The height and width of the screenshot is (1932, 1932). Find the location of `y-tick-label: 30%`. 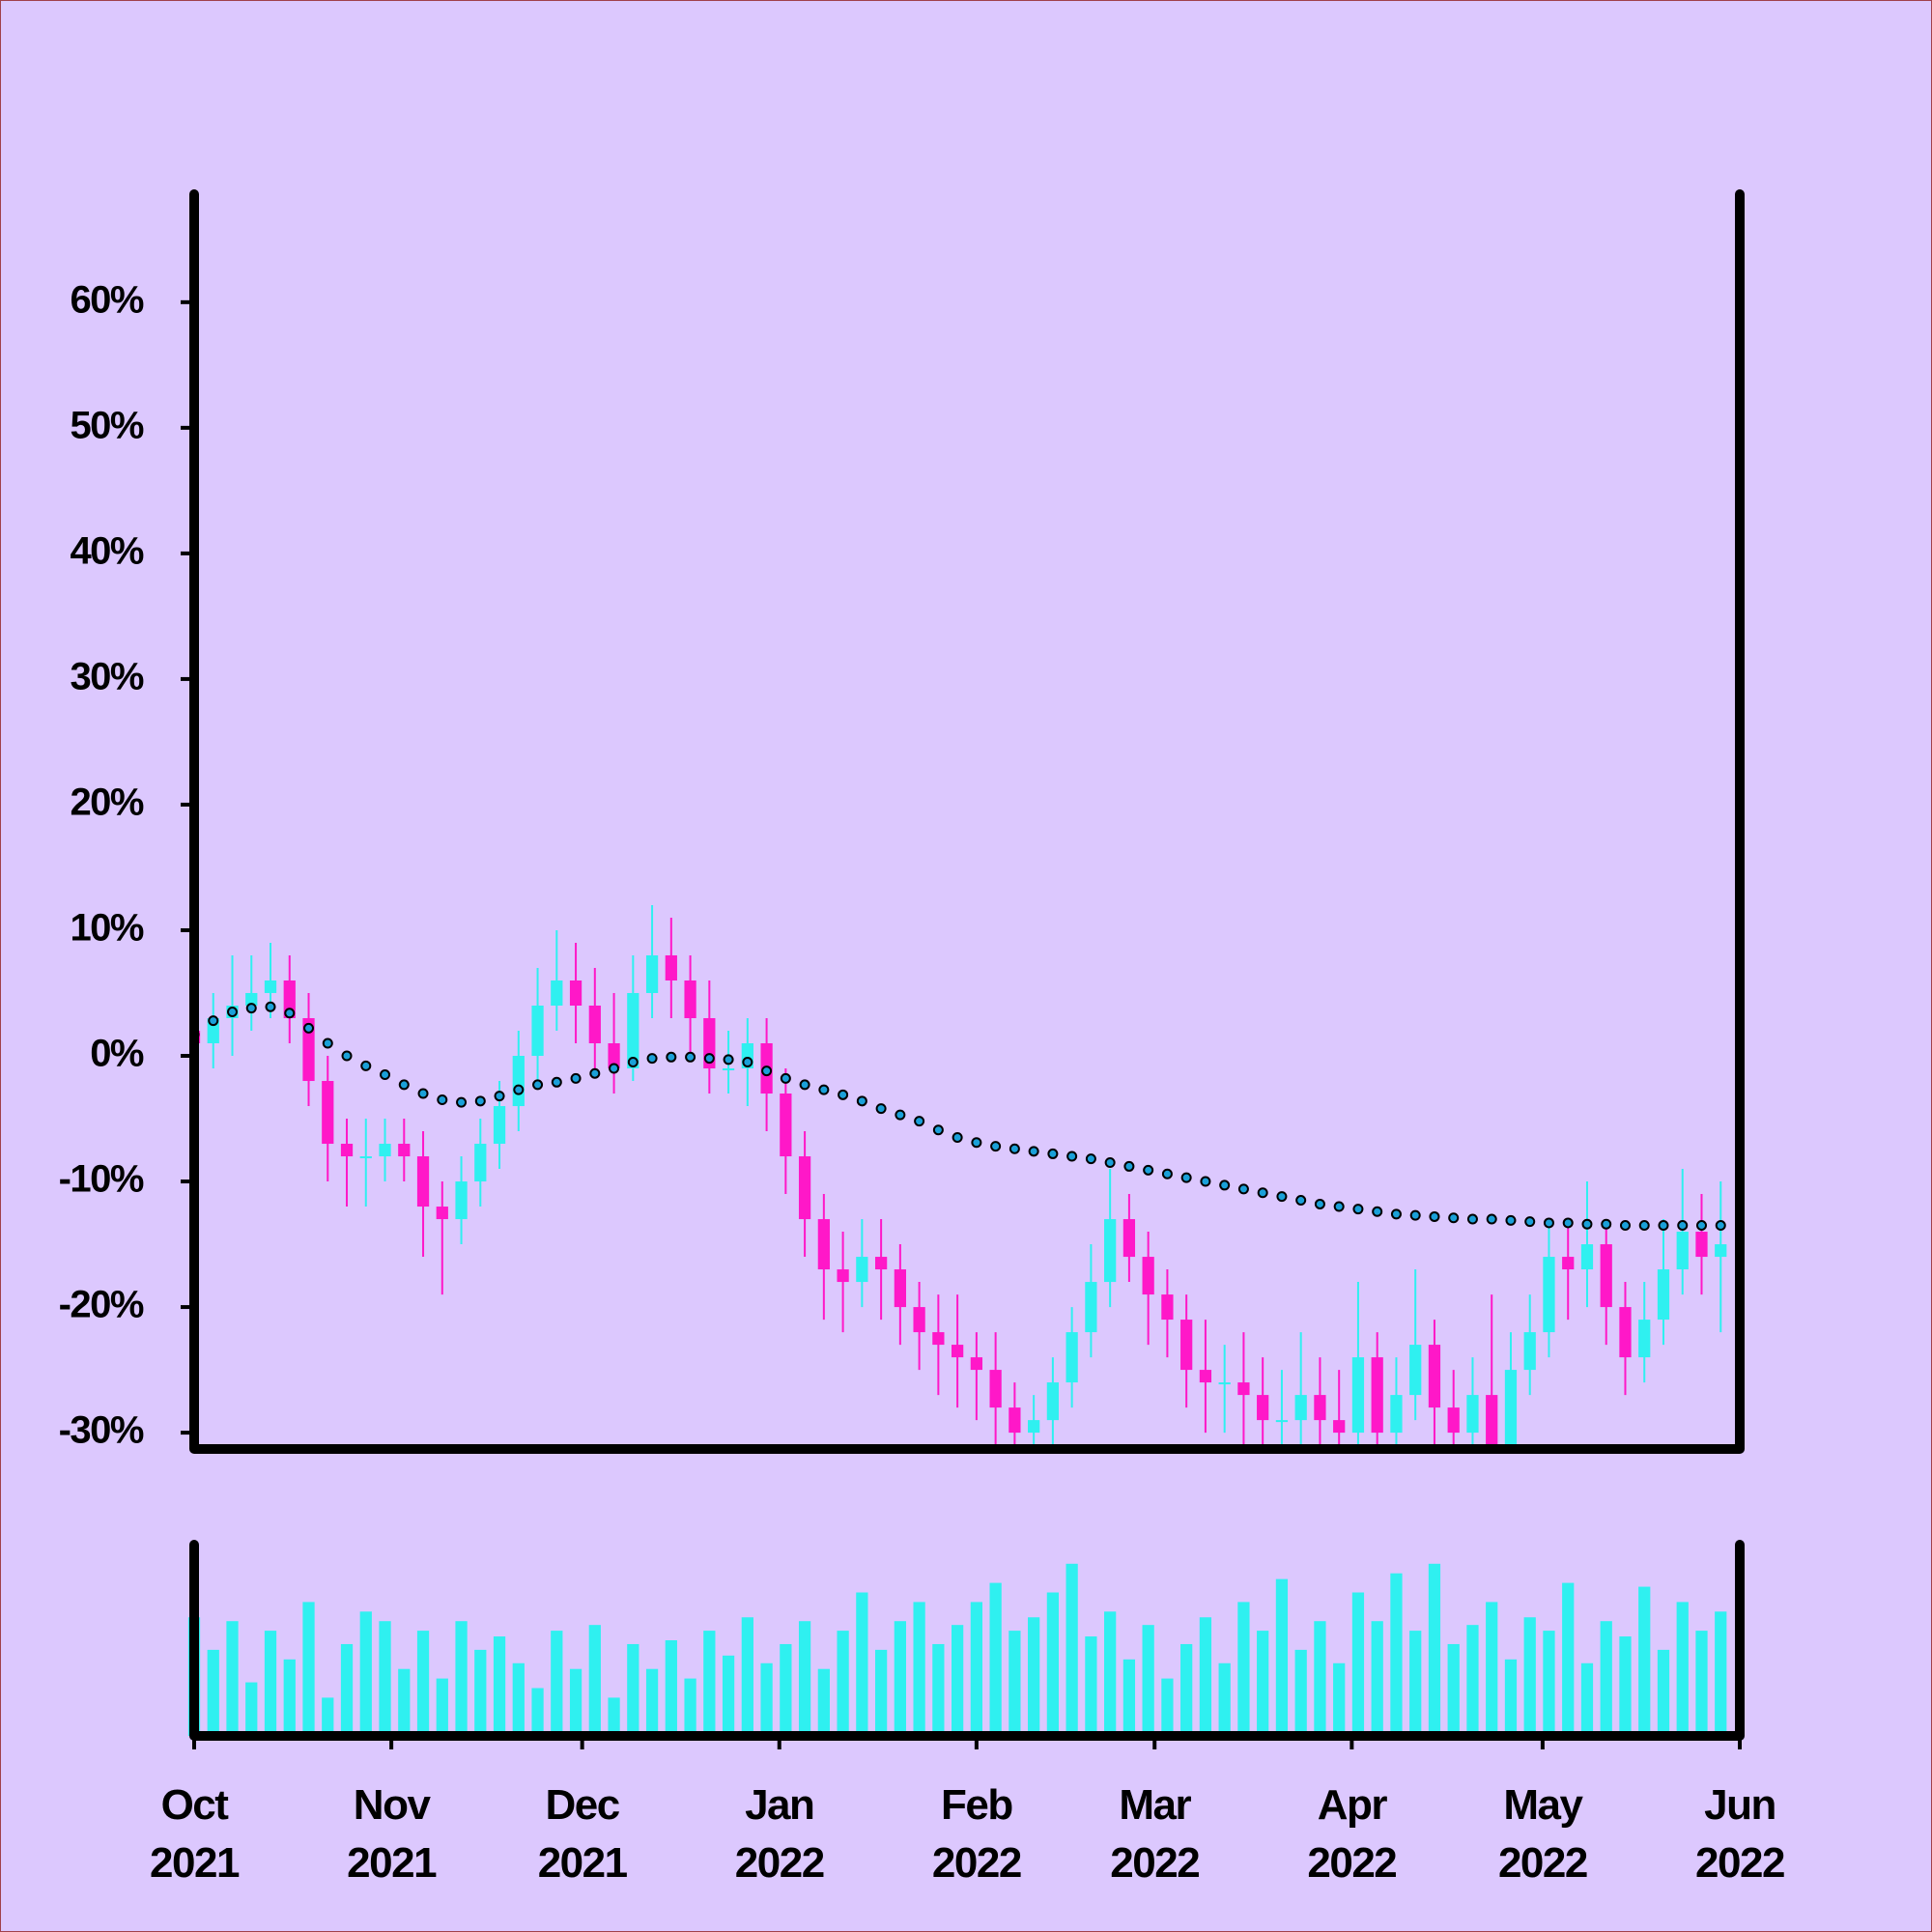

y-tick-label: 30% is located at coordinates (106, 676).